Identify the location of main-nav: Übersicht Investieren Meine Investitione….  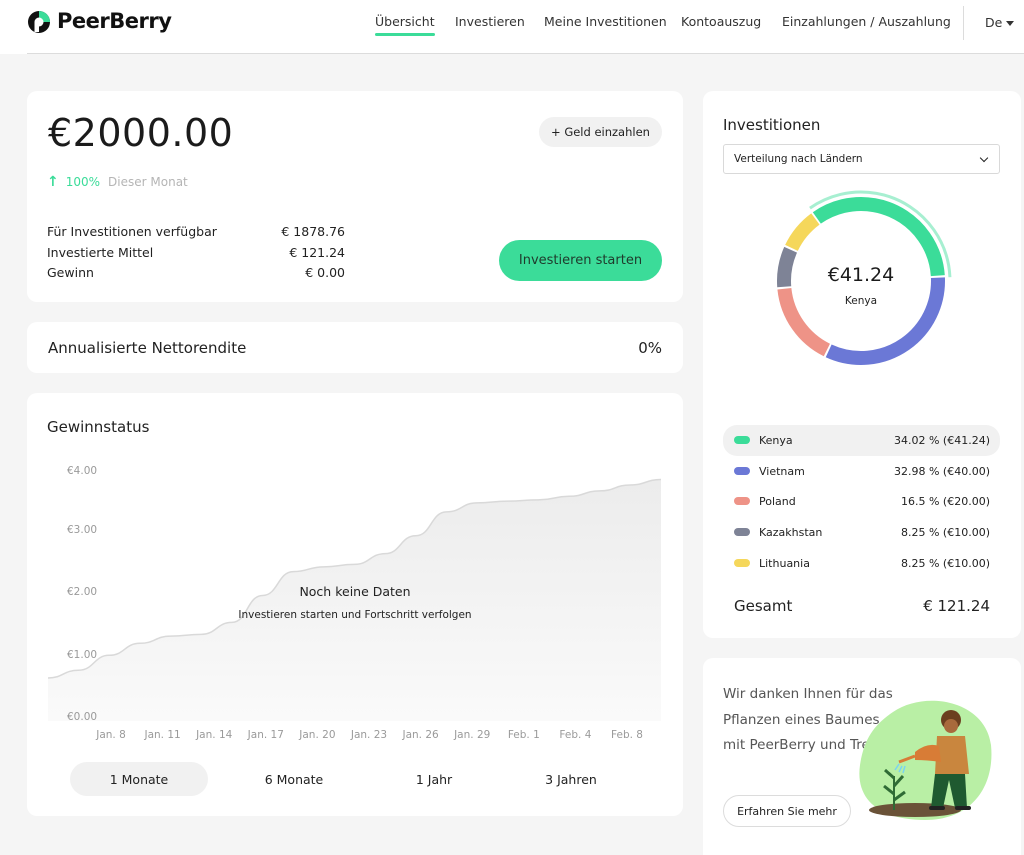
(512, 26).